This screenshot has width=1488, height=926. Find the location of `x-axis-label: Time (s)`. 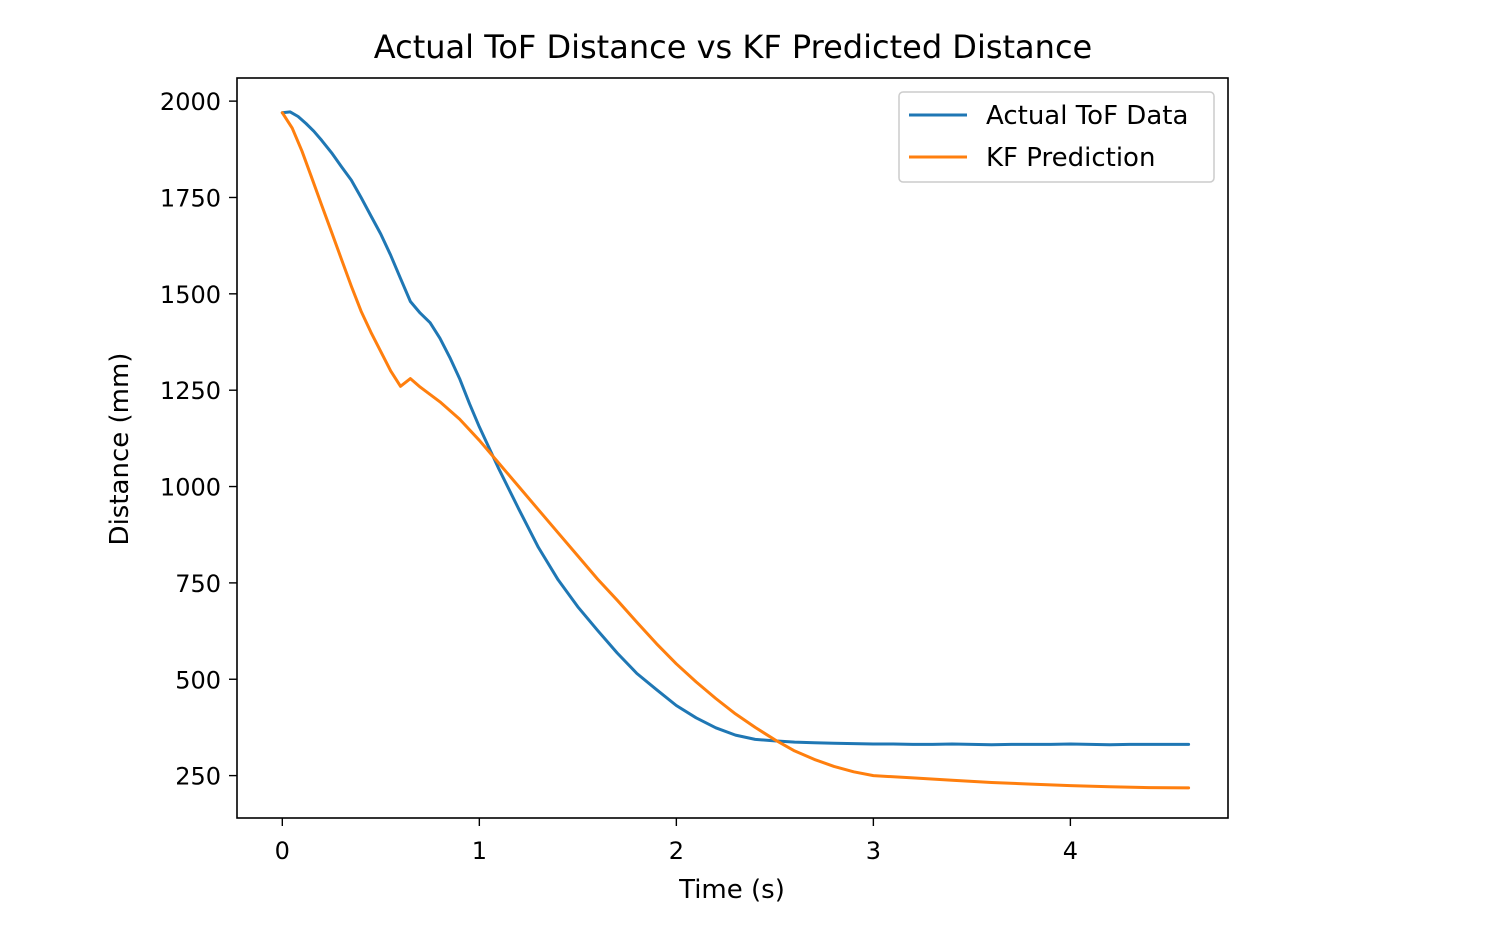

x-axis-label: Time (s) is located at coordinates (731, 890).